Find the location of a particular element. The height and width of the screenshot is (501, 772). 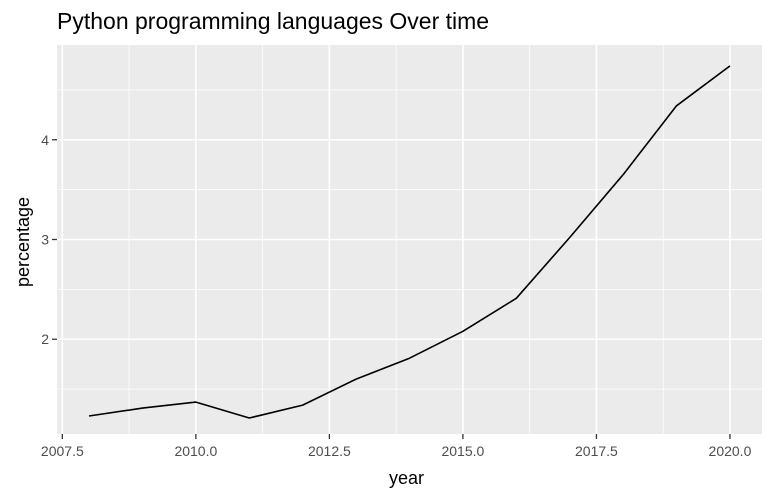

x-axis-label: year is located at coordinates (407, 478).